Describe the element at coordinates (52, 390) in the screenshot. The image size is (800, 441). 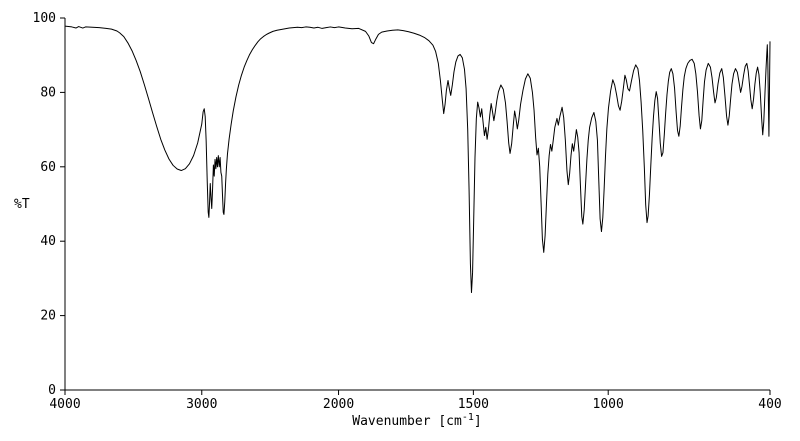
I see `y-tick-label: 0` at that location.